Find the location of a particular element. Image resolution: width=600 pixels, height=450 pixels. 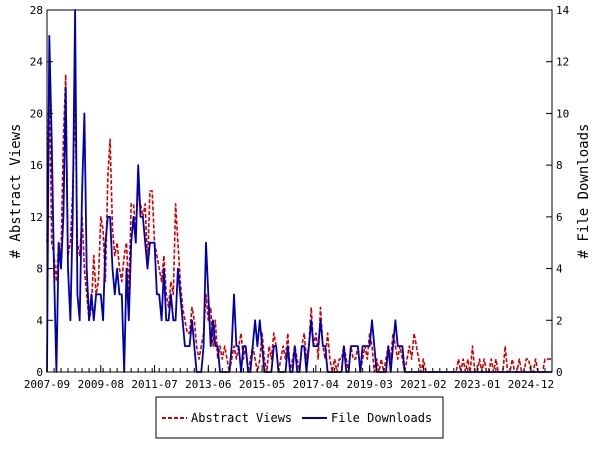

y-left-tick-label: 24 is located at coordinates (37, 62).